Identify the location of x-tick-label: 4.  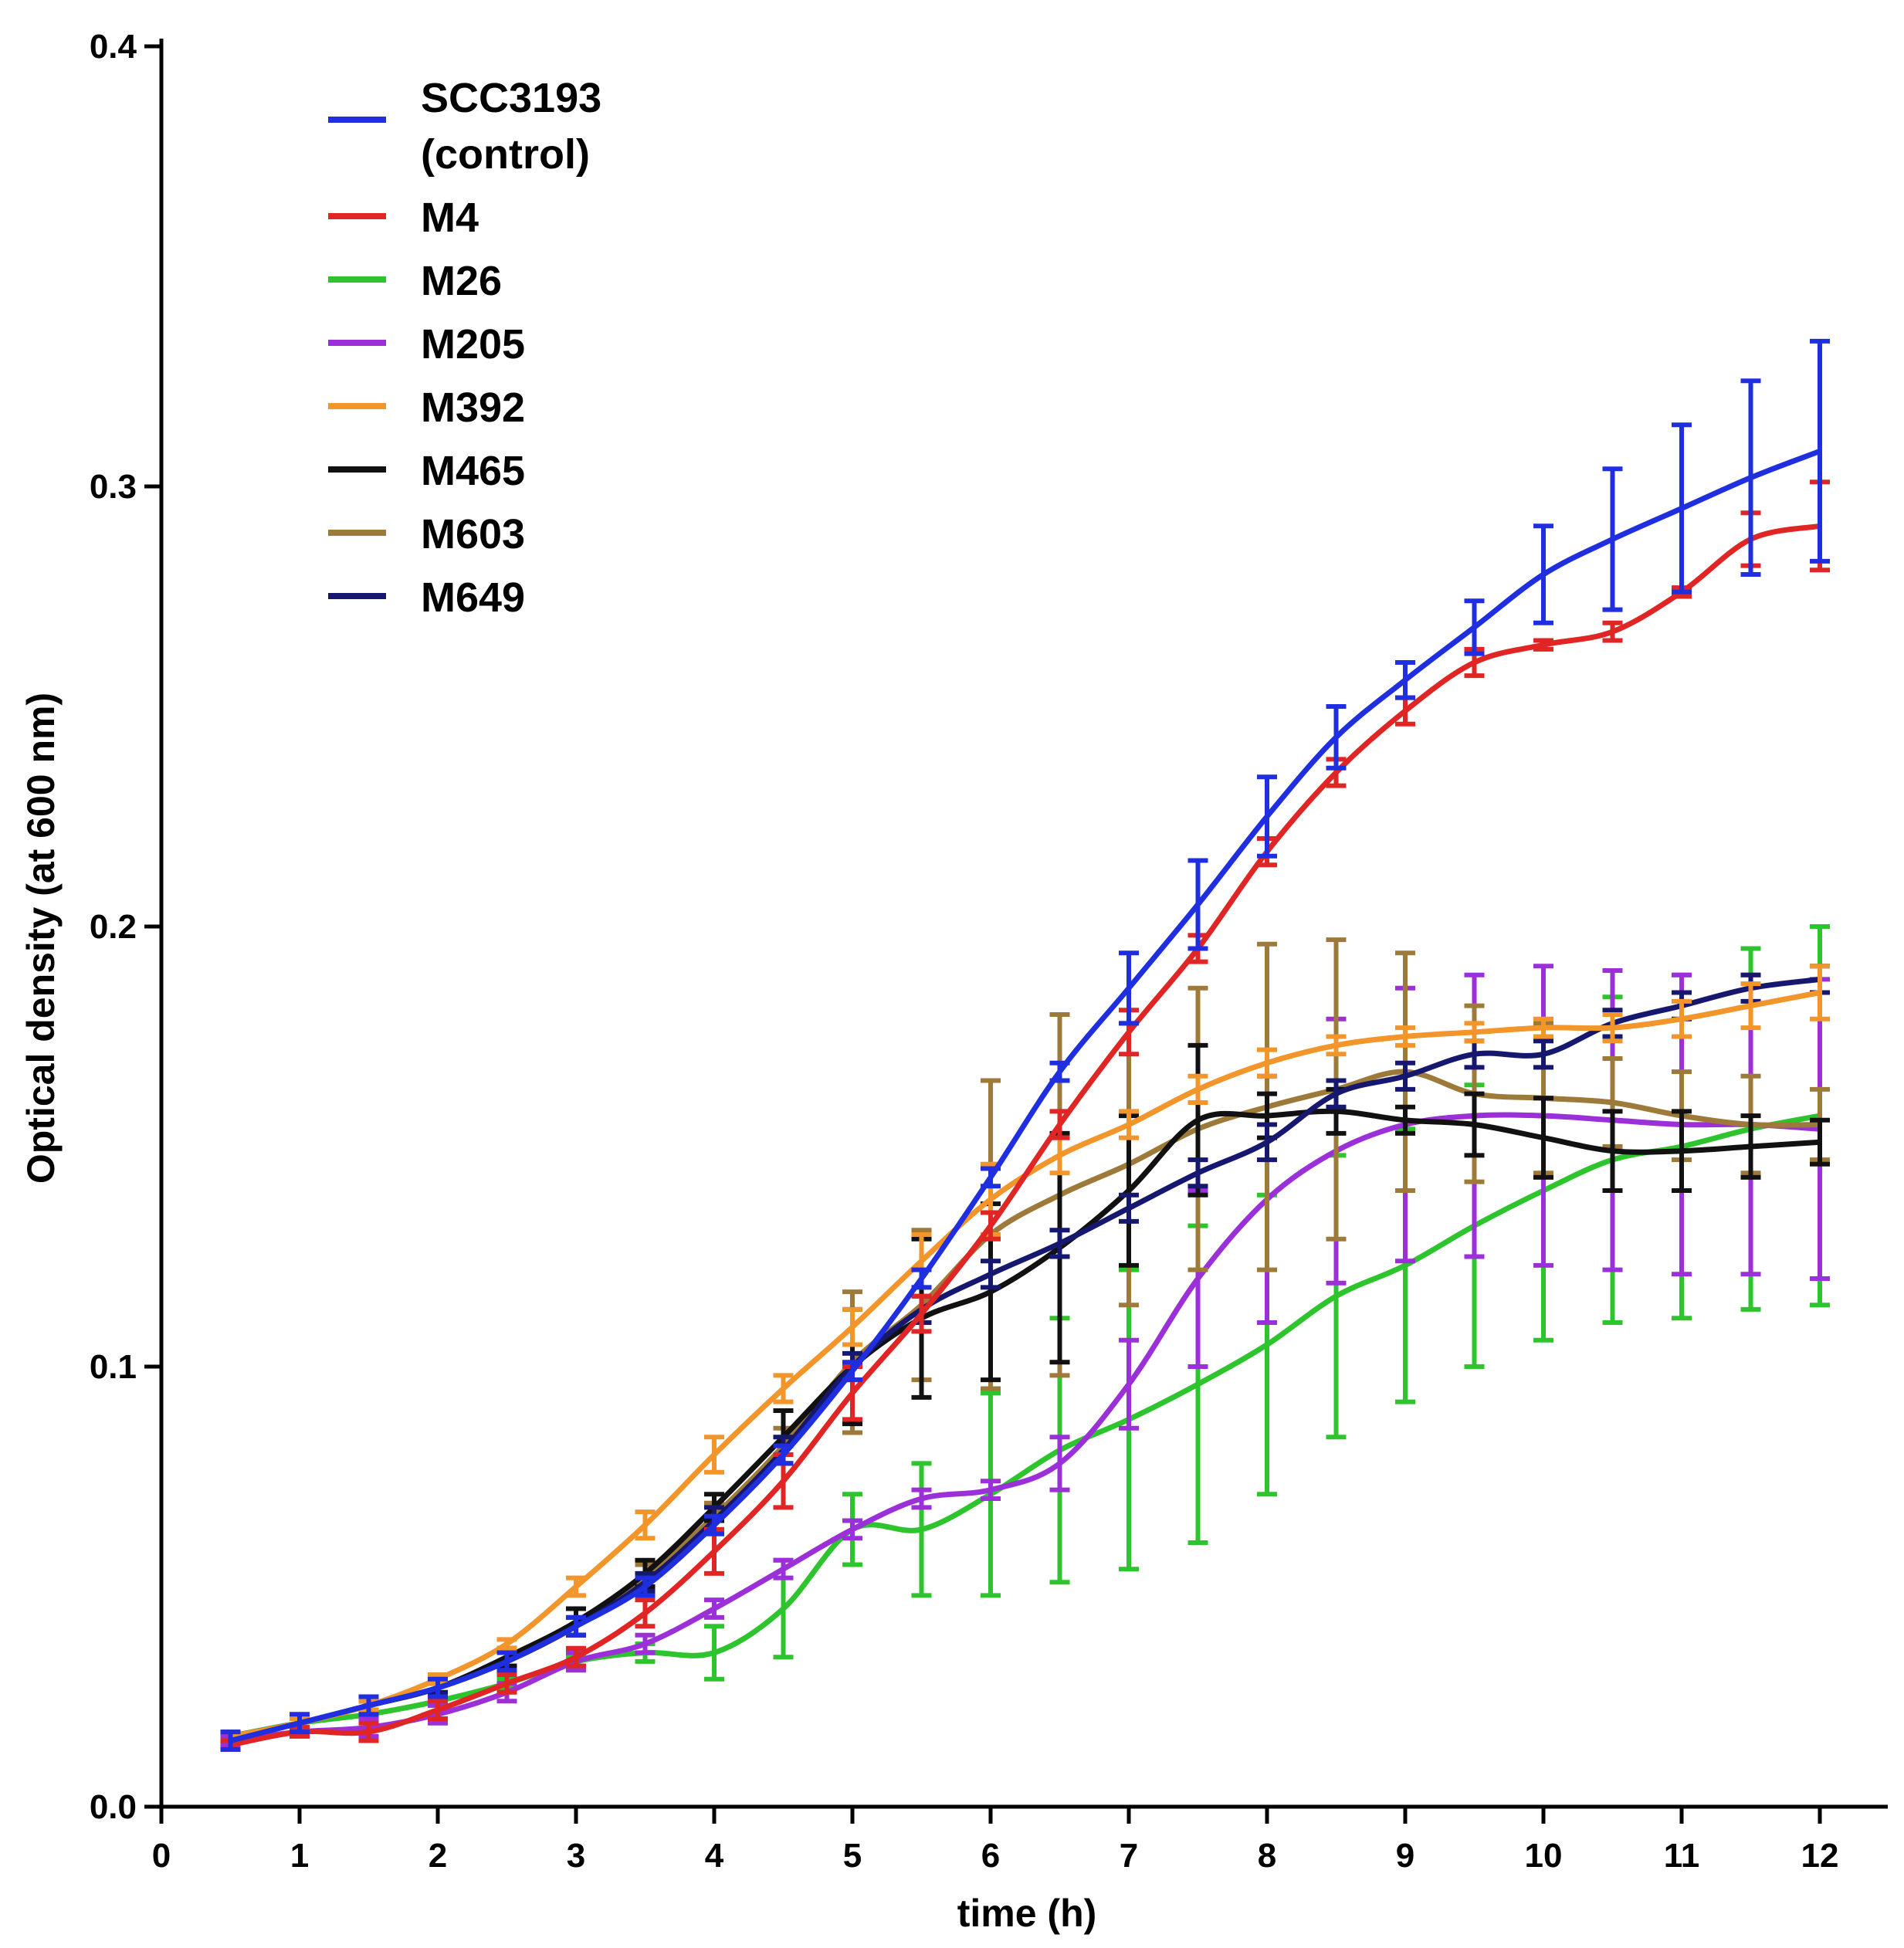
(714, 1856).